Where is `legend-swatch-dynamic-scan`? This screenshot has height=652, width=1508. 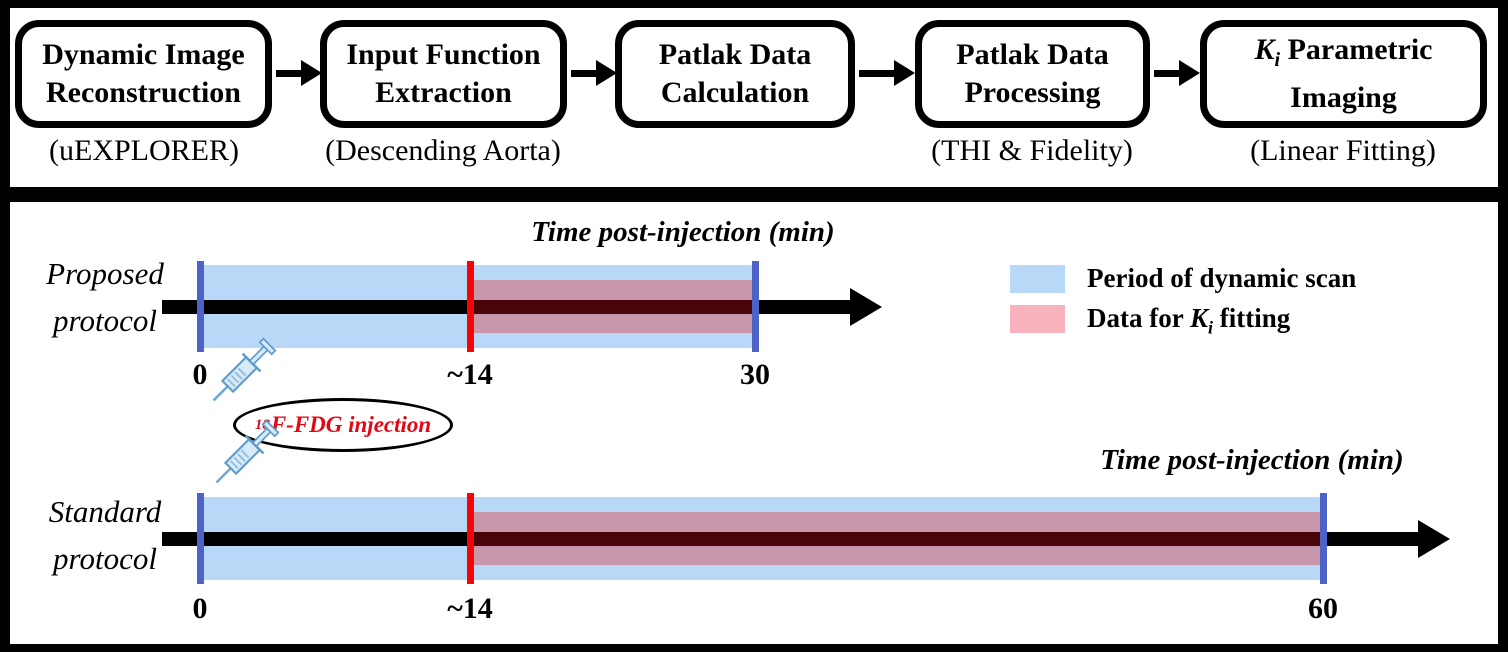
legend-swatch-dynamic-scan is located at coordinates (1037, 279).